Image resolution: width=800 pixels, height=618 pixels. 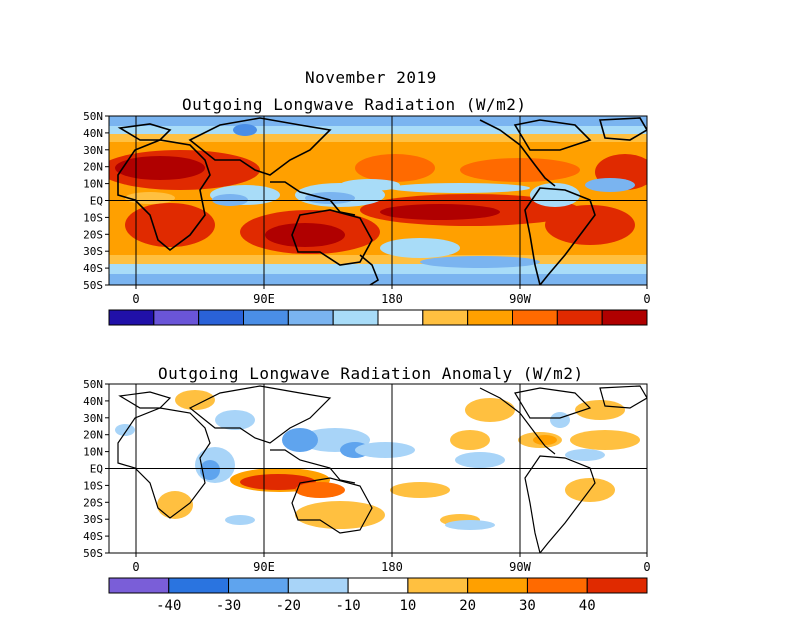 I want to click on page-title: November 2019, so click(x=371, y=77).